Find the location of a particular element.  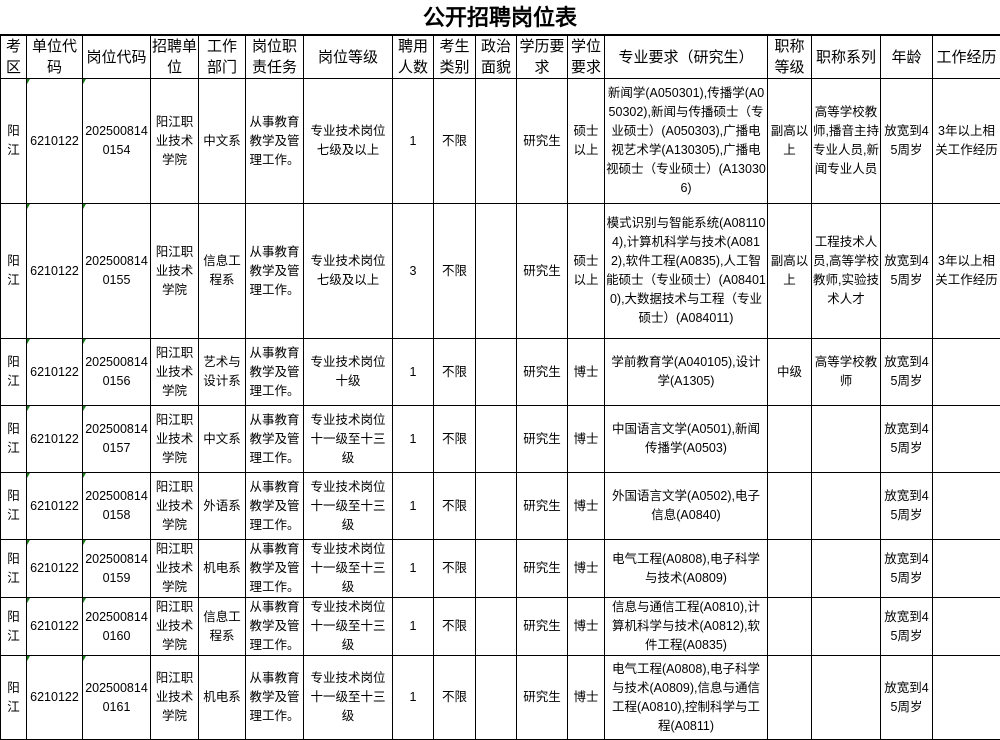

header-title-series: 职称系列 is located at coordinates (846, 57).